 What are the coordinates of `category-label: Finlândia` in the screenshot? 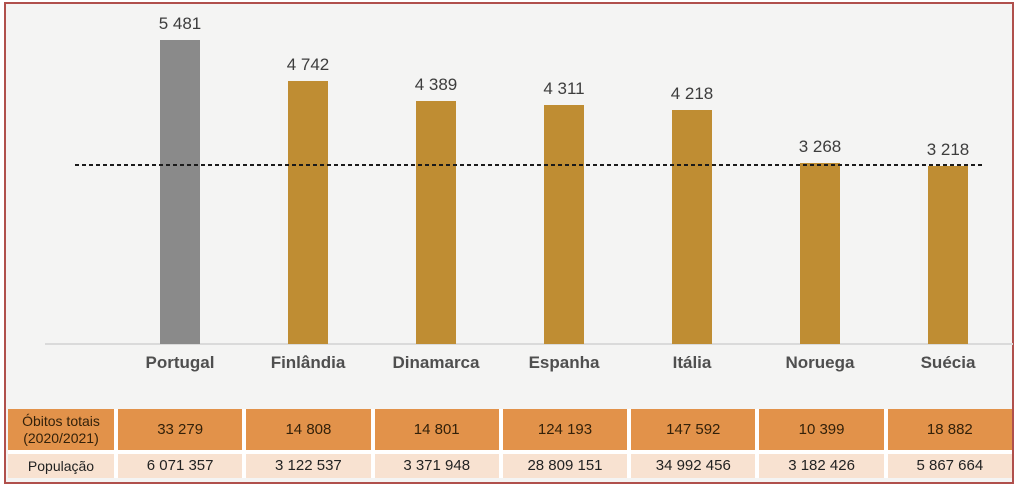 It's located at (308, 362).